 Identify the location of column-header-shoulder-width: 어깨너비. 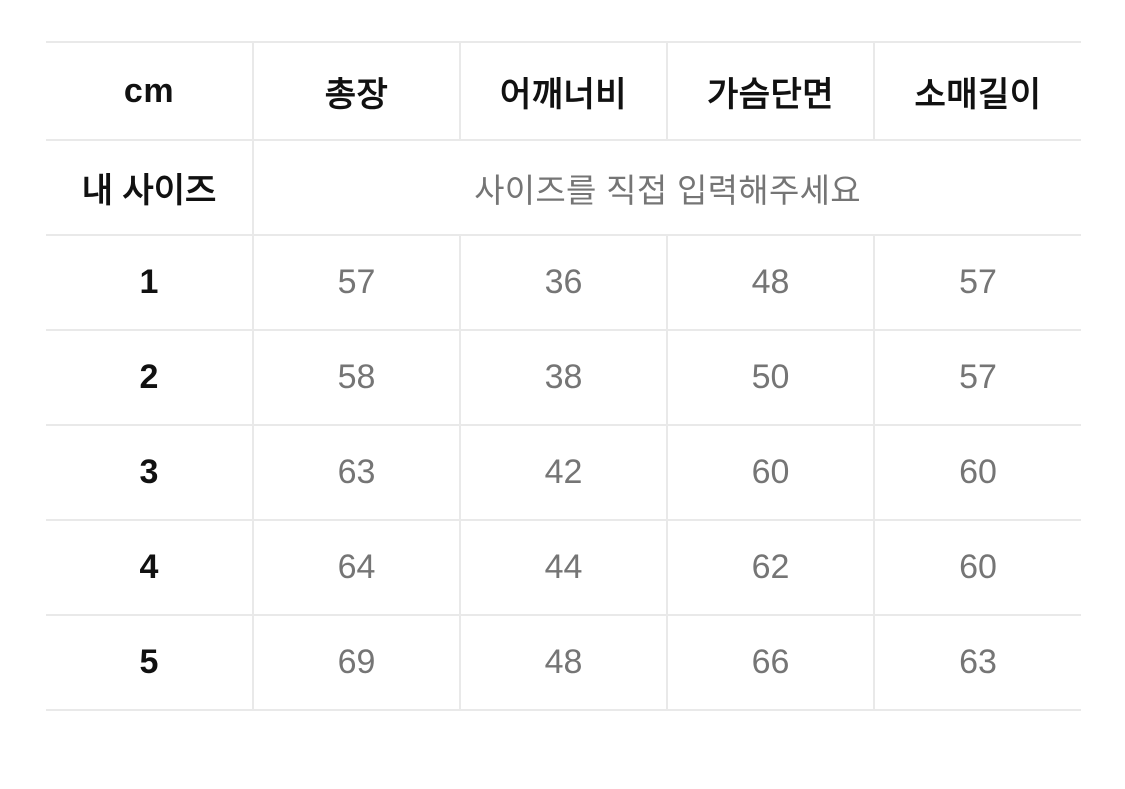
(563, 91).